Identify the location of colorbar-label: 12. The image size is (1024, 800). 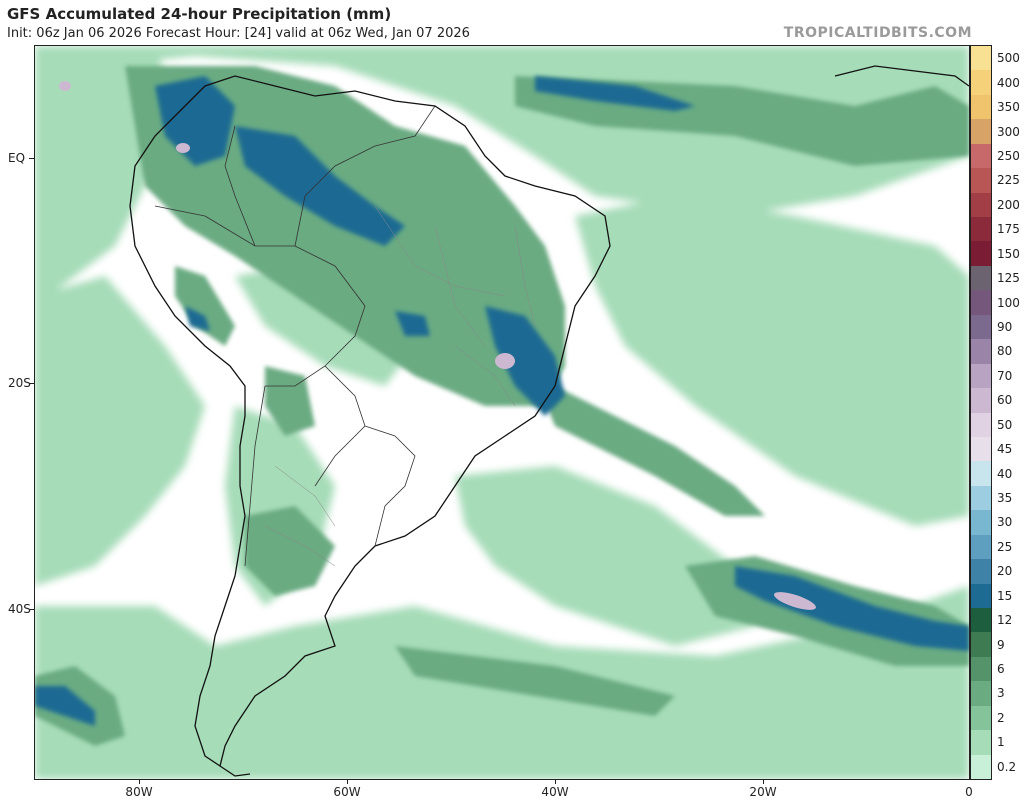
(1005, 620).